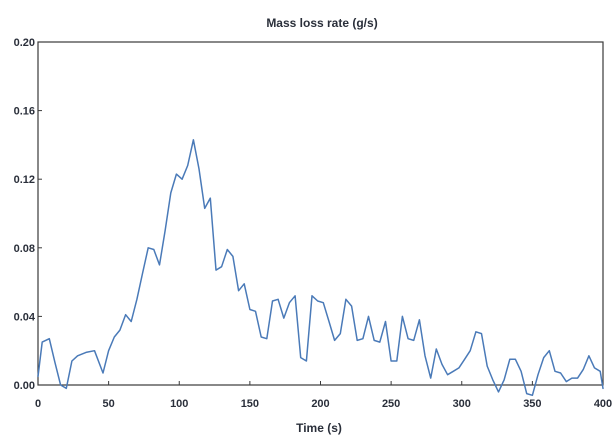  What do you see at coordinates (532, 404) in the screenshot?
I see `x-tick-label: 350` at bounding box center [532, 404].